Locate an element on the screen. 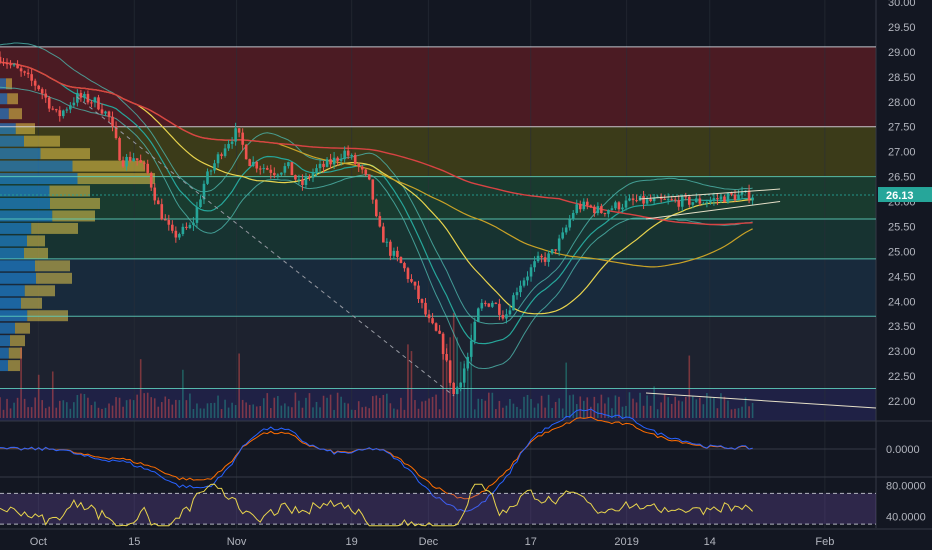 The width and height of the screenshot is (932, 550). price-tick-label: 23.50 is located at coordinates (902, 327).